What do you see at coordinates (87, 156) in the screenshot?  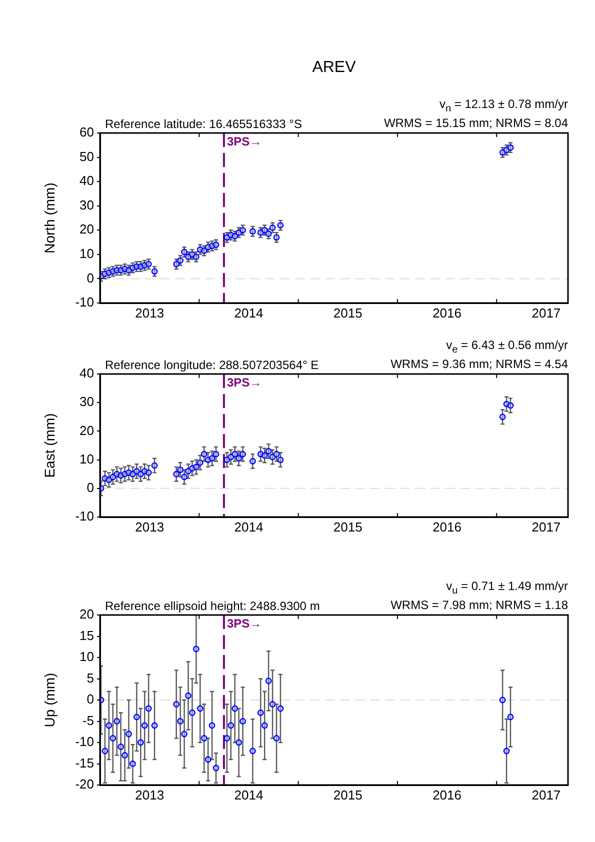 I see `y-tick-label: 50` at bounding box center [87, 156].